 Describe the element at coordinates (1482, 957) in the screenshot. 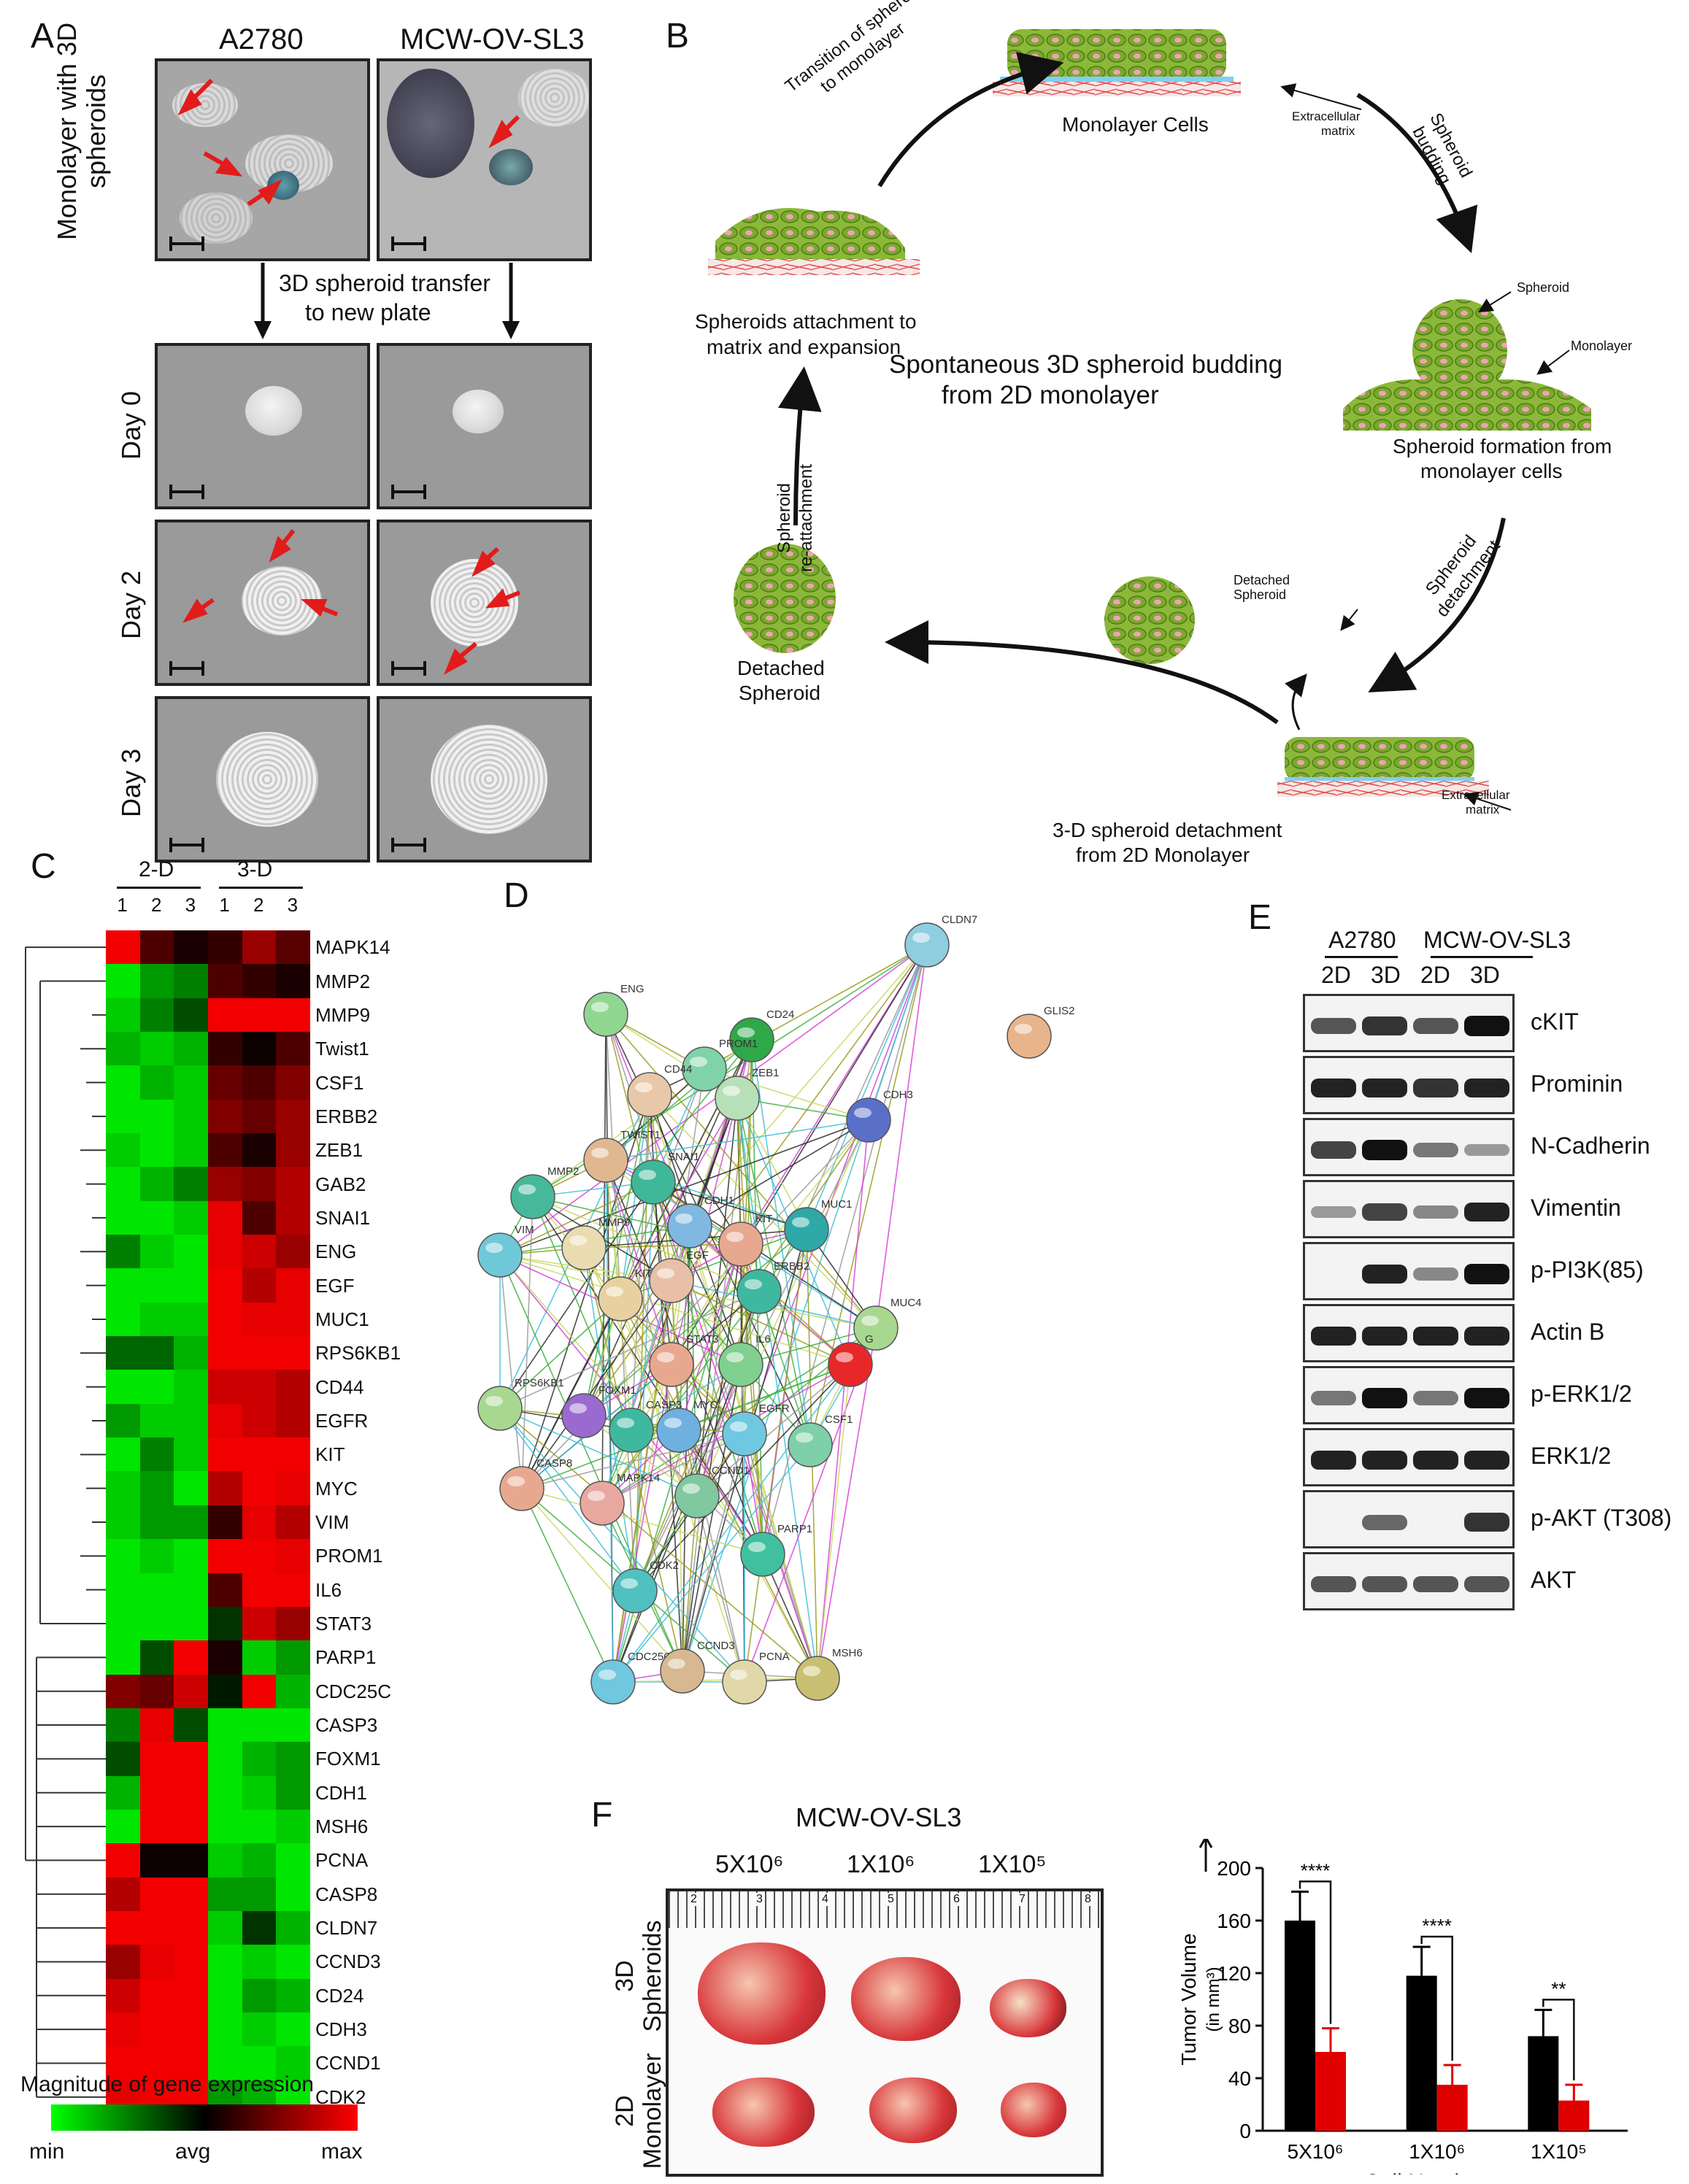

I see `wb-mcw-bar` at that location.